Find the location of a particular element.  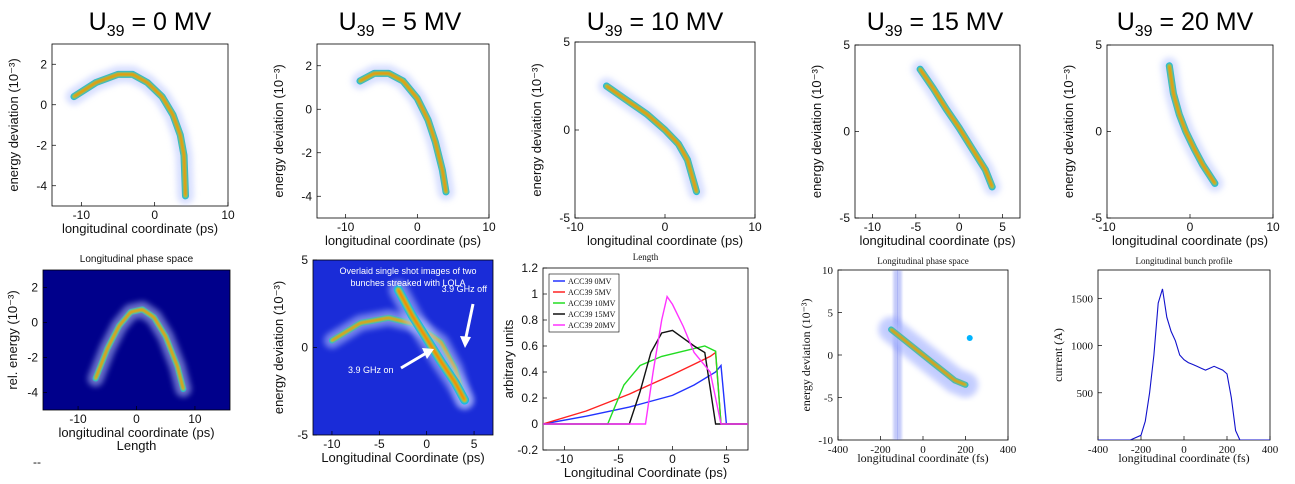

length-lines is located at coordinates (645, 359).